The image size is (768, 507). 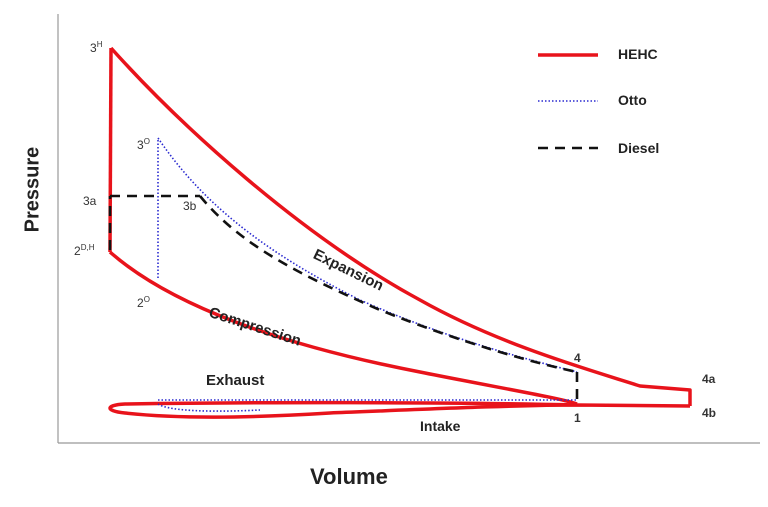 What do you see at coordinates (709, 379) in the screenshot?
I see `point-4a-label: 4a` at bounding box center [709, 379].